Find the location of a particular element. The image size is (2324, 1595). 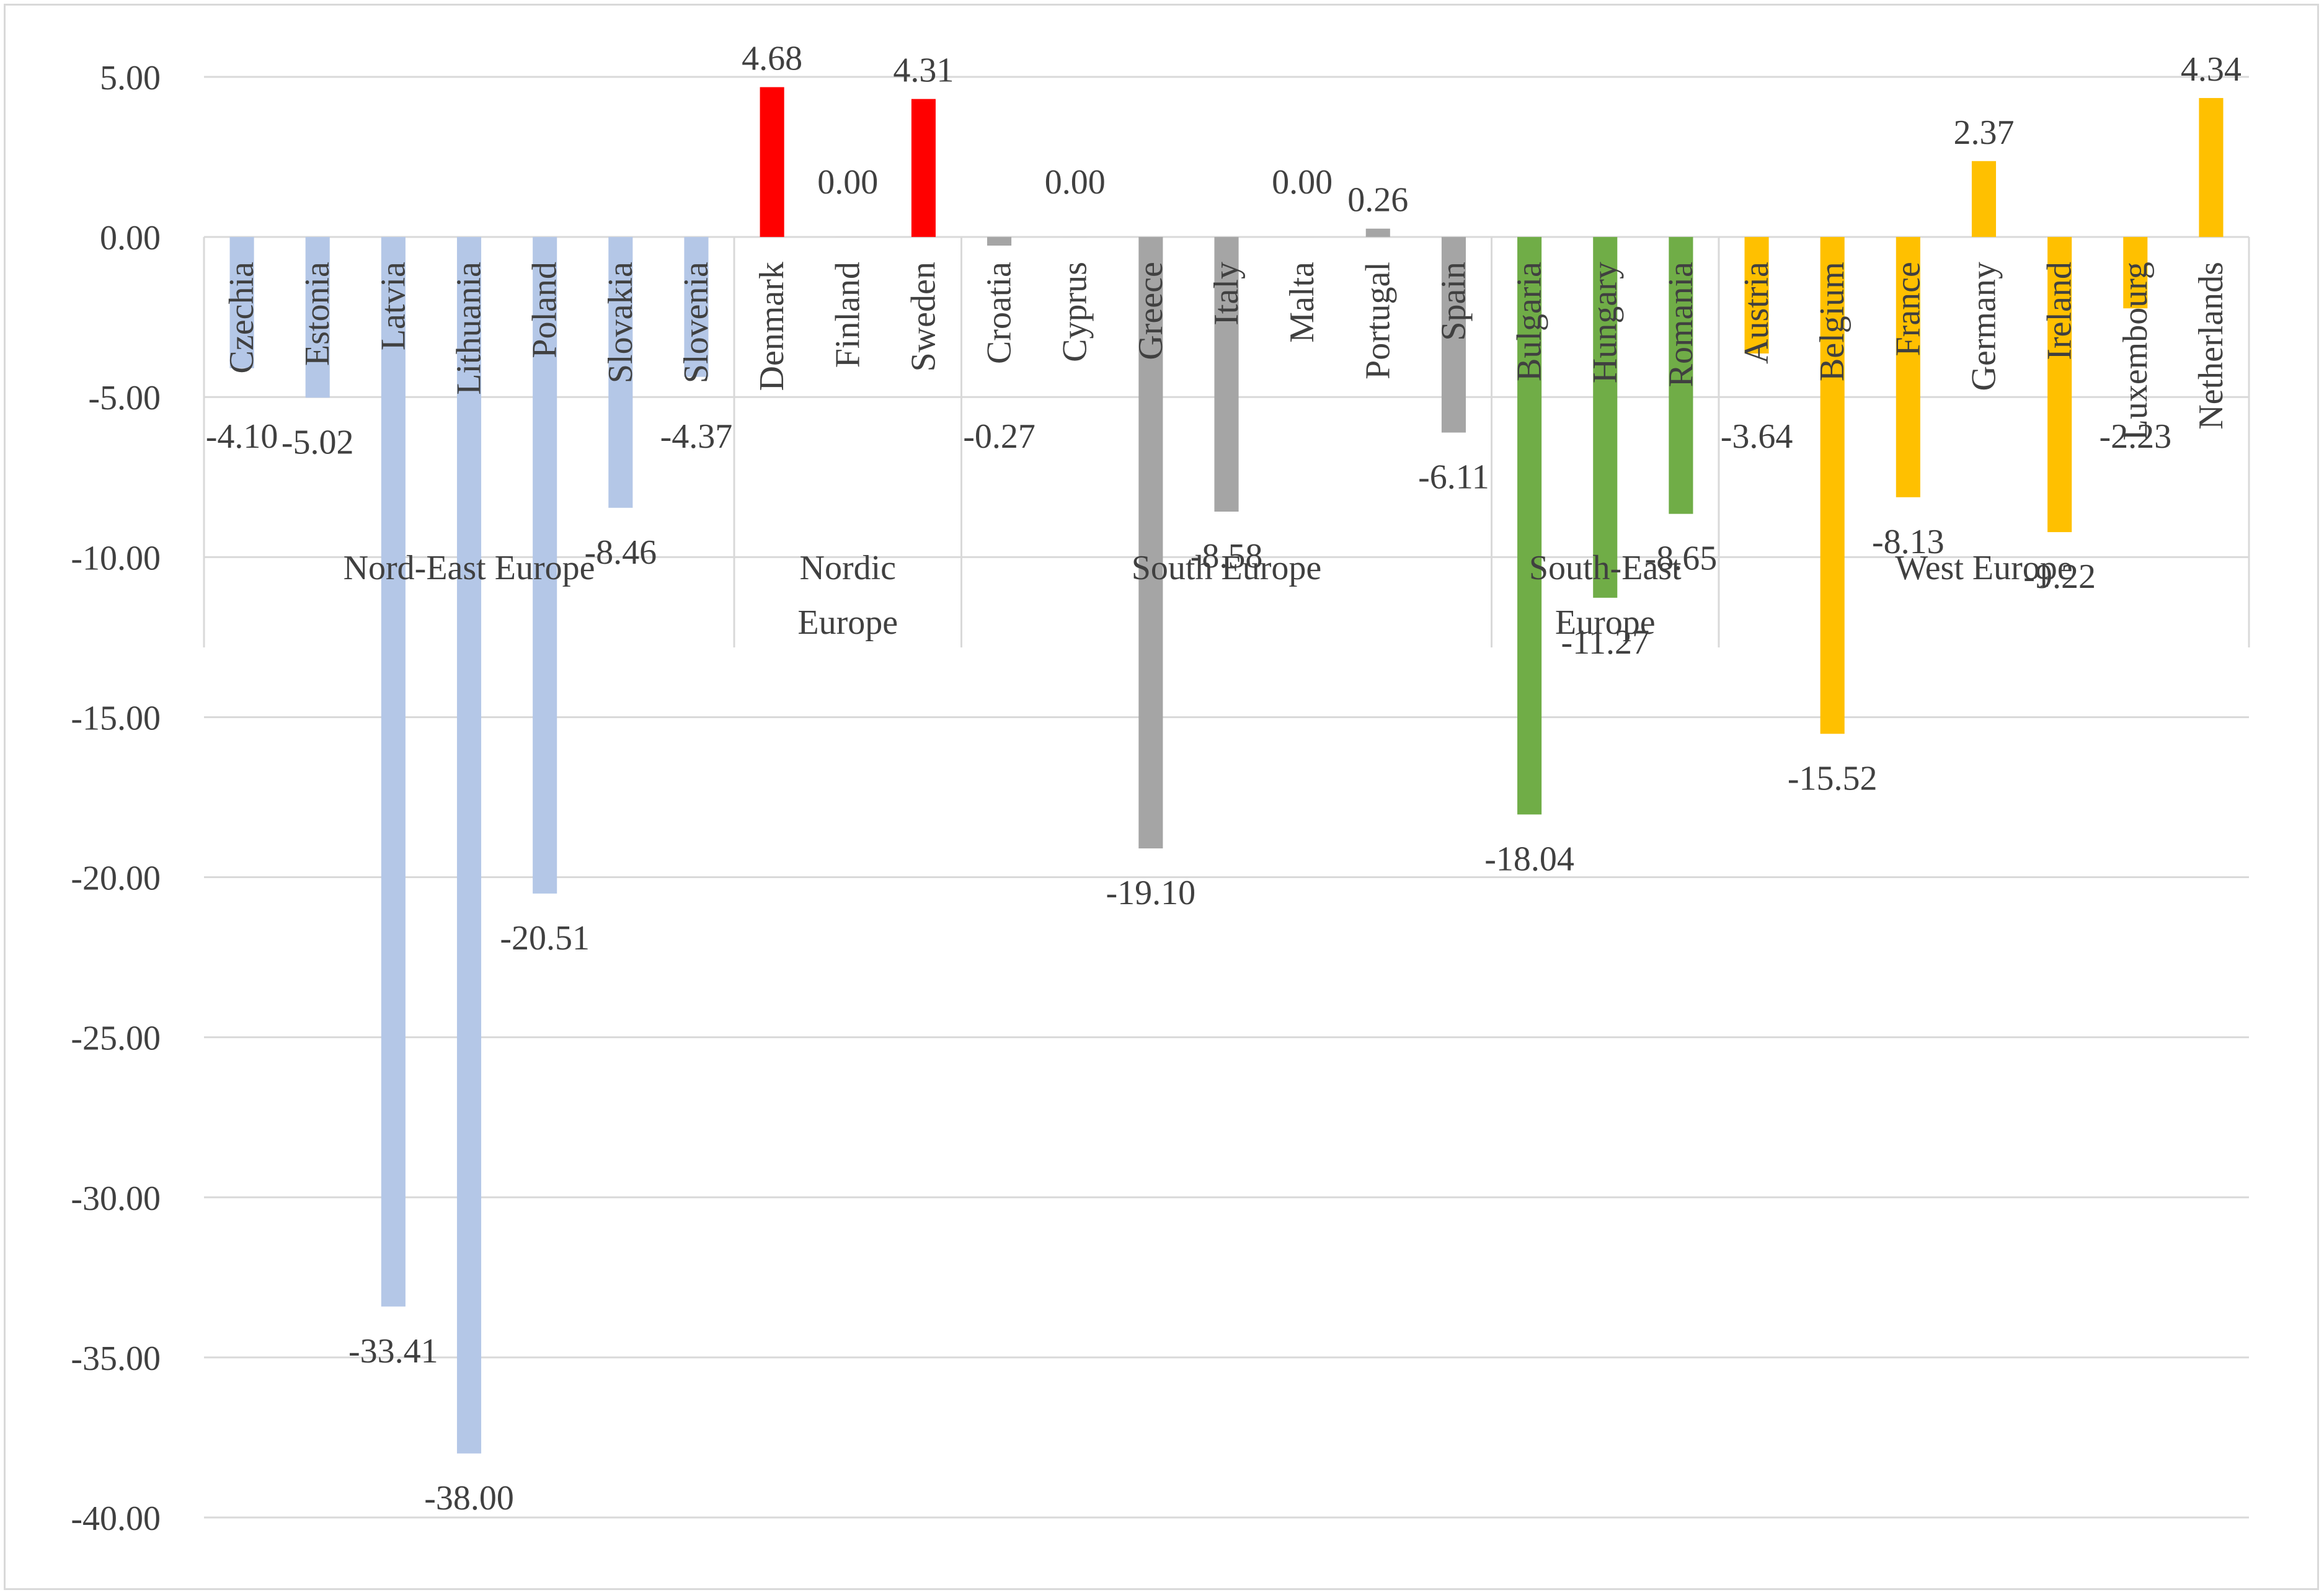

data-label: -6.11 is located at coordinates (1453, 477).